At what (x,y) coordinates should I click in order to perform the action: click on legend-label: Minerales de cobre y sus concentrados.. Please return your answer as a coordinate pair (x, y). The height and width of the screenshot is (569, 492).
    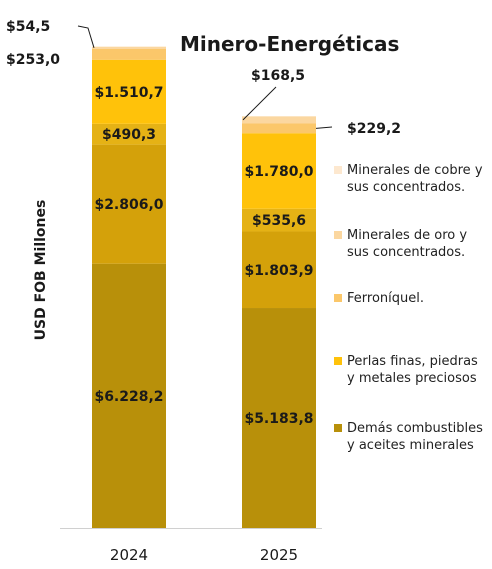
    Looking at the image, I should click on (415, 179).